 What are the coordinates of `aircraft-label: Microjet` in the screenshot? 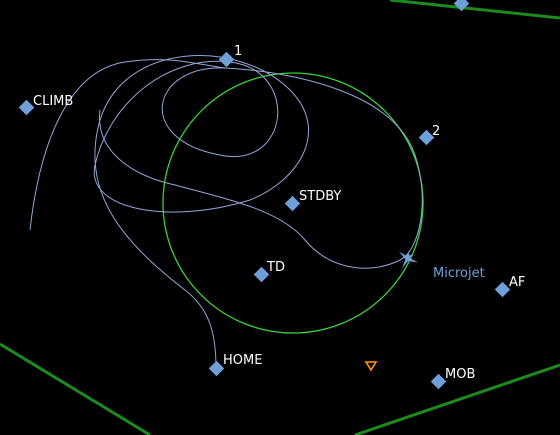 It's located at (459, 273).